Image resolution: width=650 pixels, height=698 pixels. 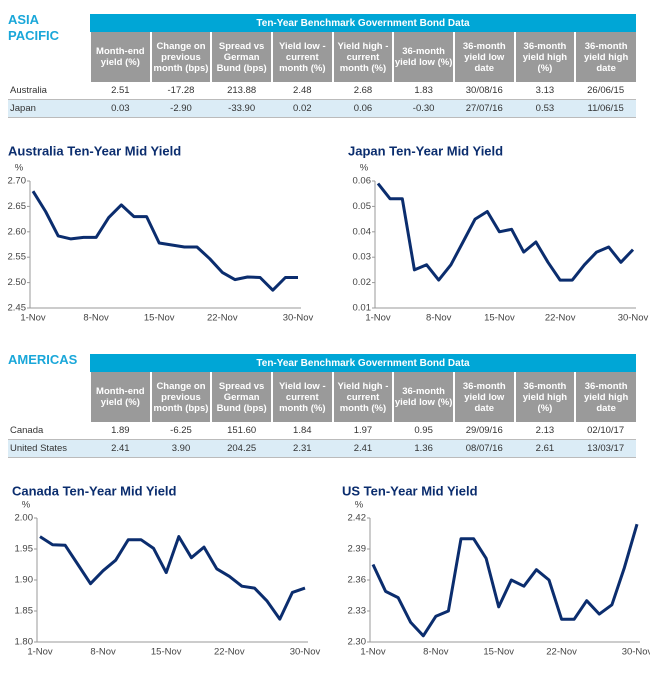 I want to click on chart-title: Australia Ten-Year Mid Yield, so click(x=94, y=150).